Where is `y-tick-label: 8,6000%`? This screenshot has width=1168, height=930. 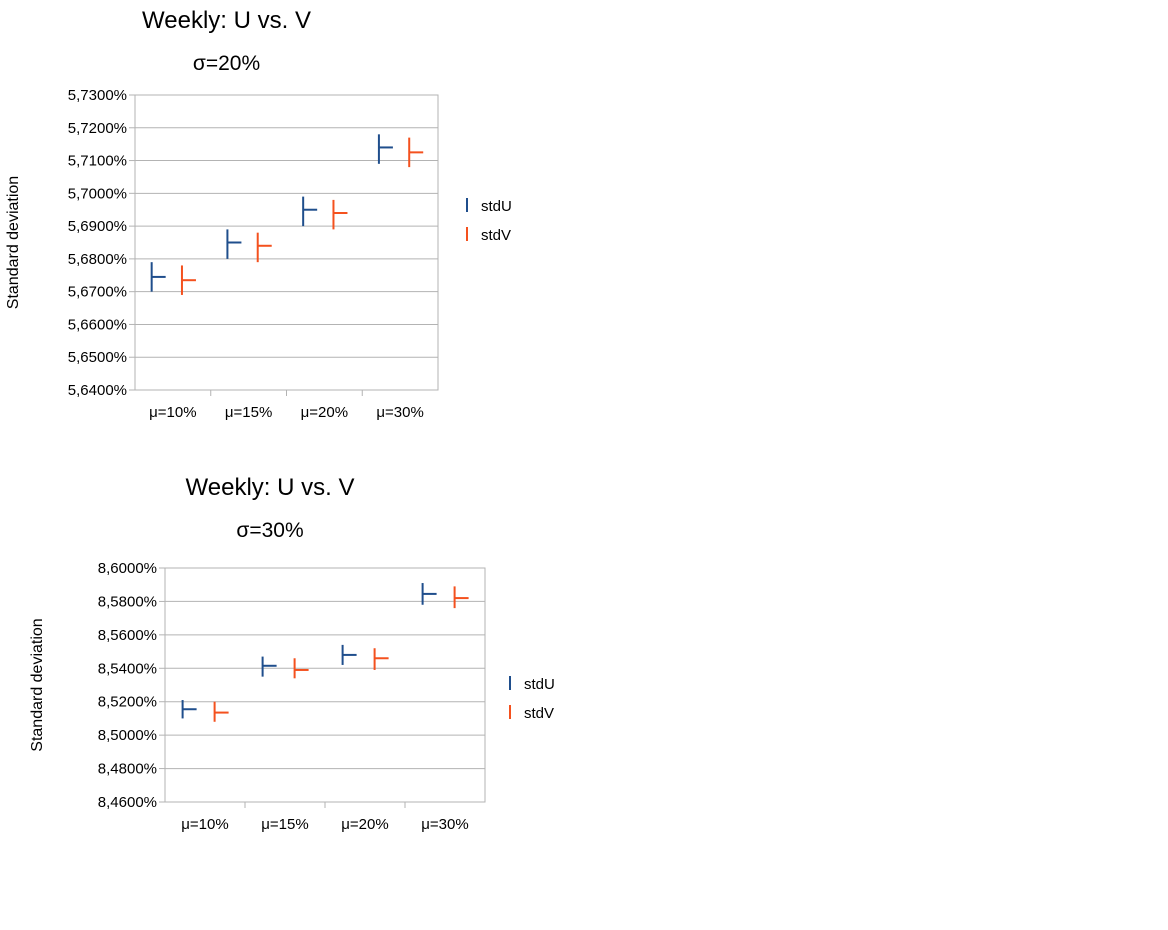 y-tick-label: 8,6000% is located at coordinates (127, 568).